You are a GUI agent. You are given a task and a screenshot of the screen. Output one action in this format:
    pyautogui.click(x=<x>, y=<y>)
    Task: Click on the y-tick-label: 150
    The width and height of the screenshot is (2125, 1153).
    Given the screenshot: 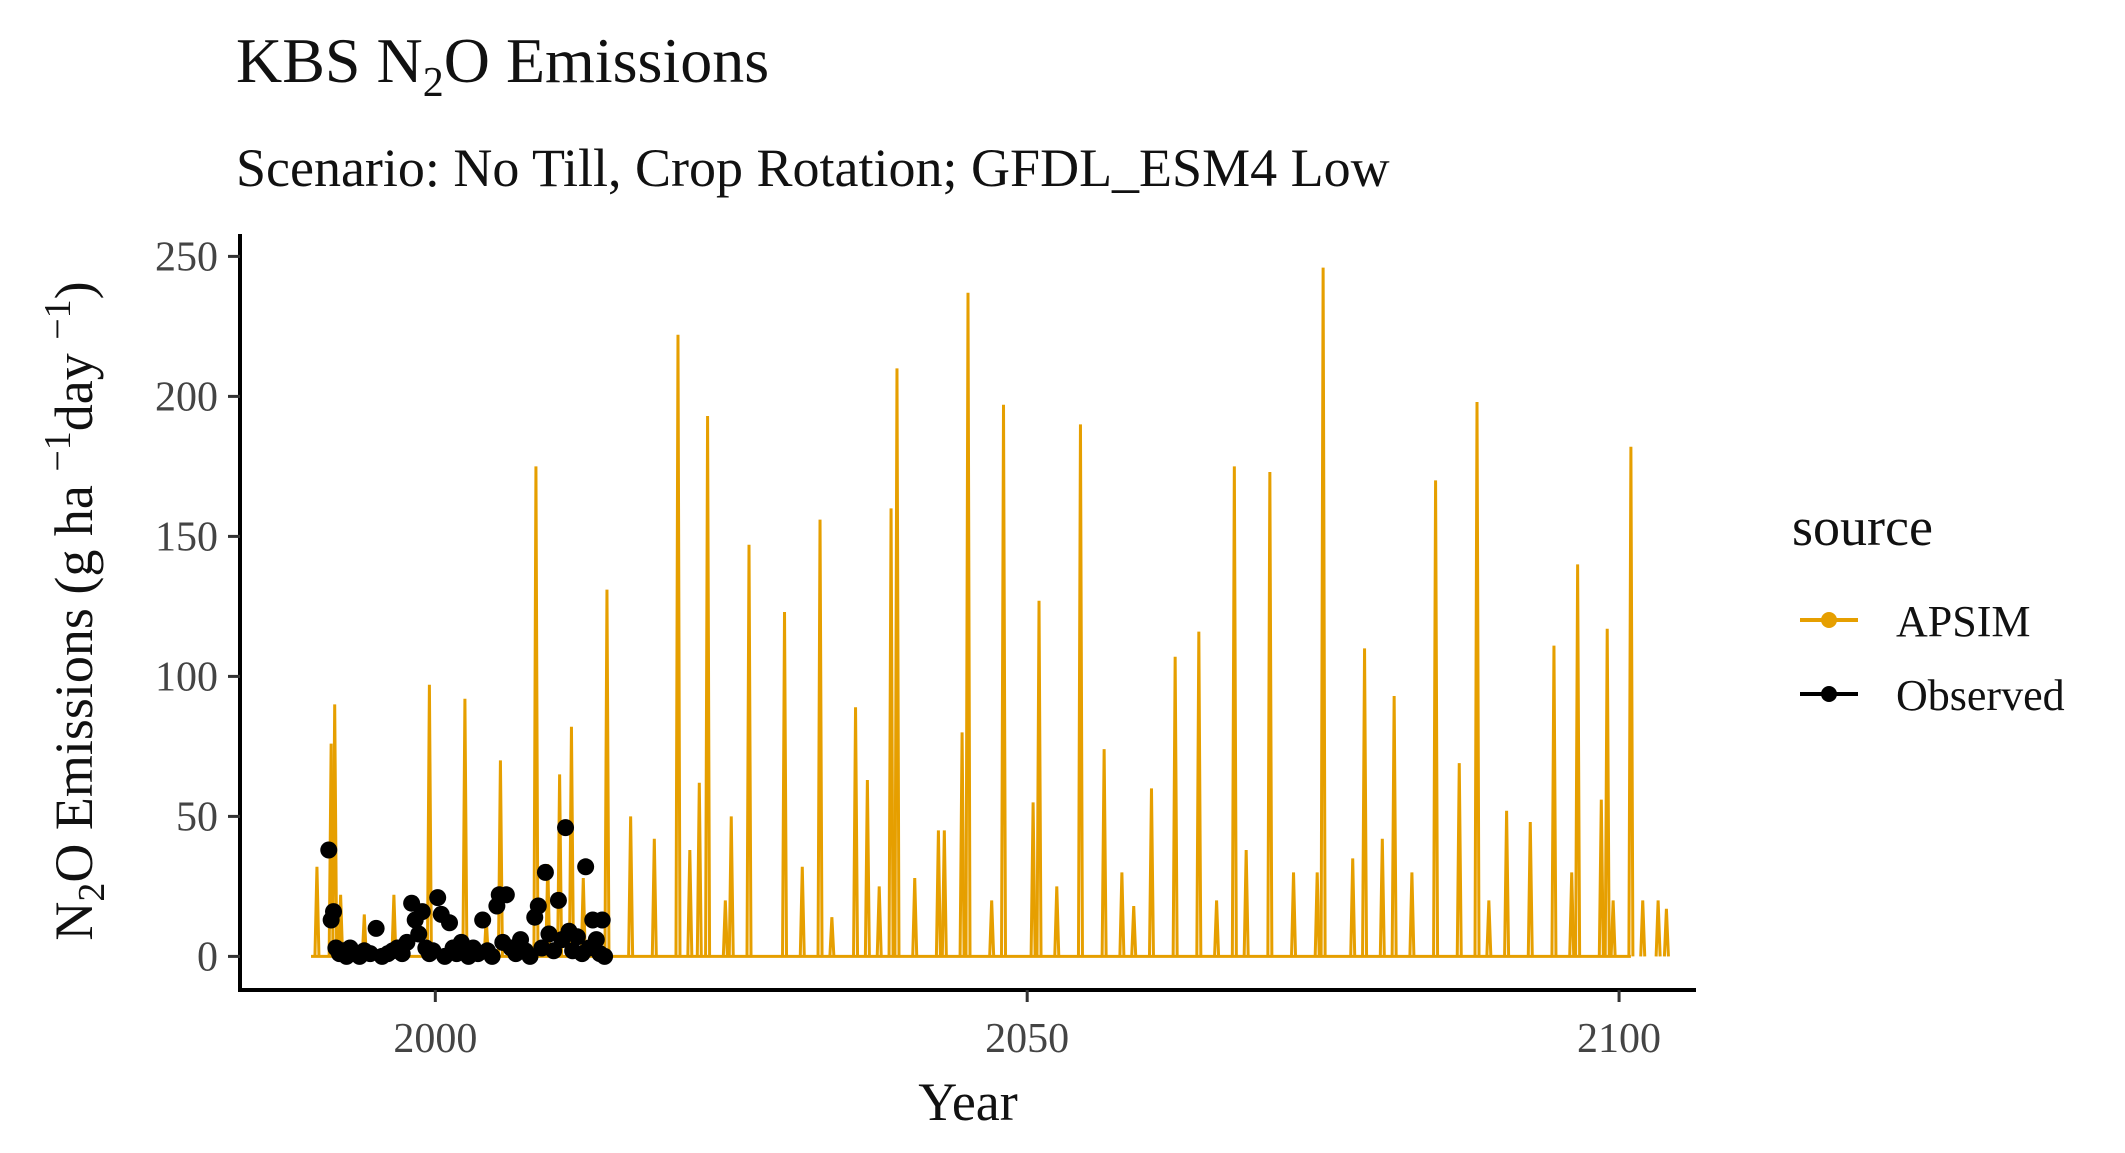 What is the action you would take?
    pyautogui.click(x=186, y=537)
    